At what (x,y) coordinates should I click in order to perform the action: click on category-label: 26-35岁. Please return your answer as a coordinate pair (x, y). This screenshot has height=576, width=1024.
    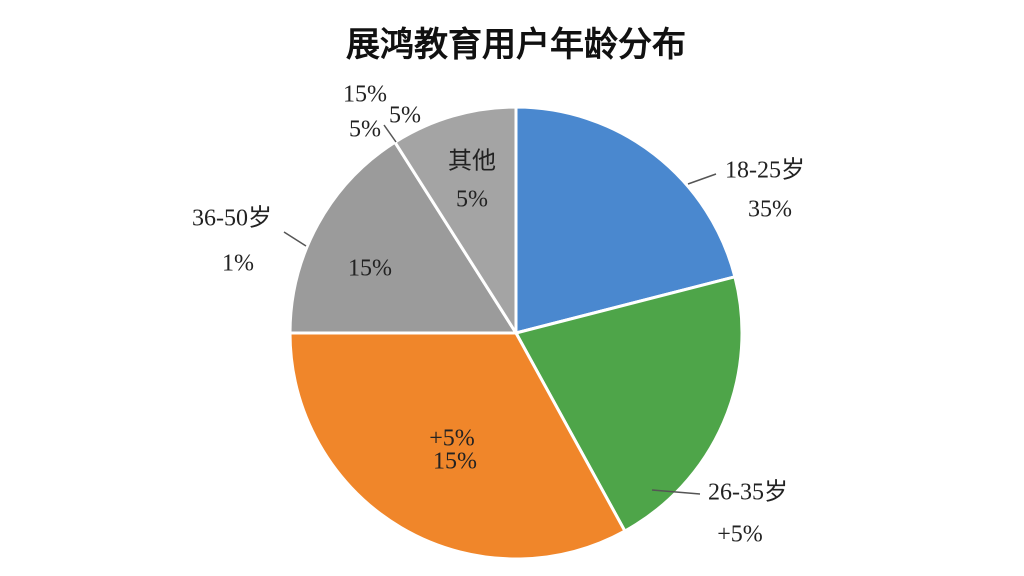
    Looking at the image, I should click on (748, 492).